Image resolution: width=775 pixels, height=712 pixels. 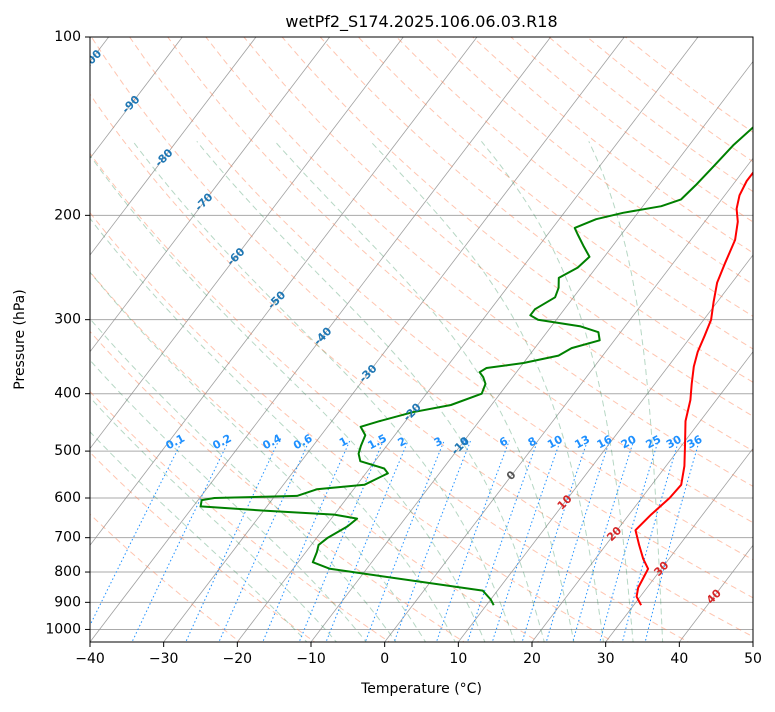 What do you see at coordinates (421, 22) in the screenshot?
I see `chart-title: wetPf2_S174.2025.106.06.03.R18` at bounding box center [421, 22].